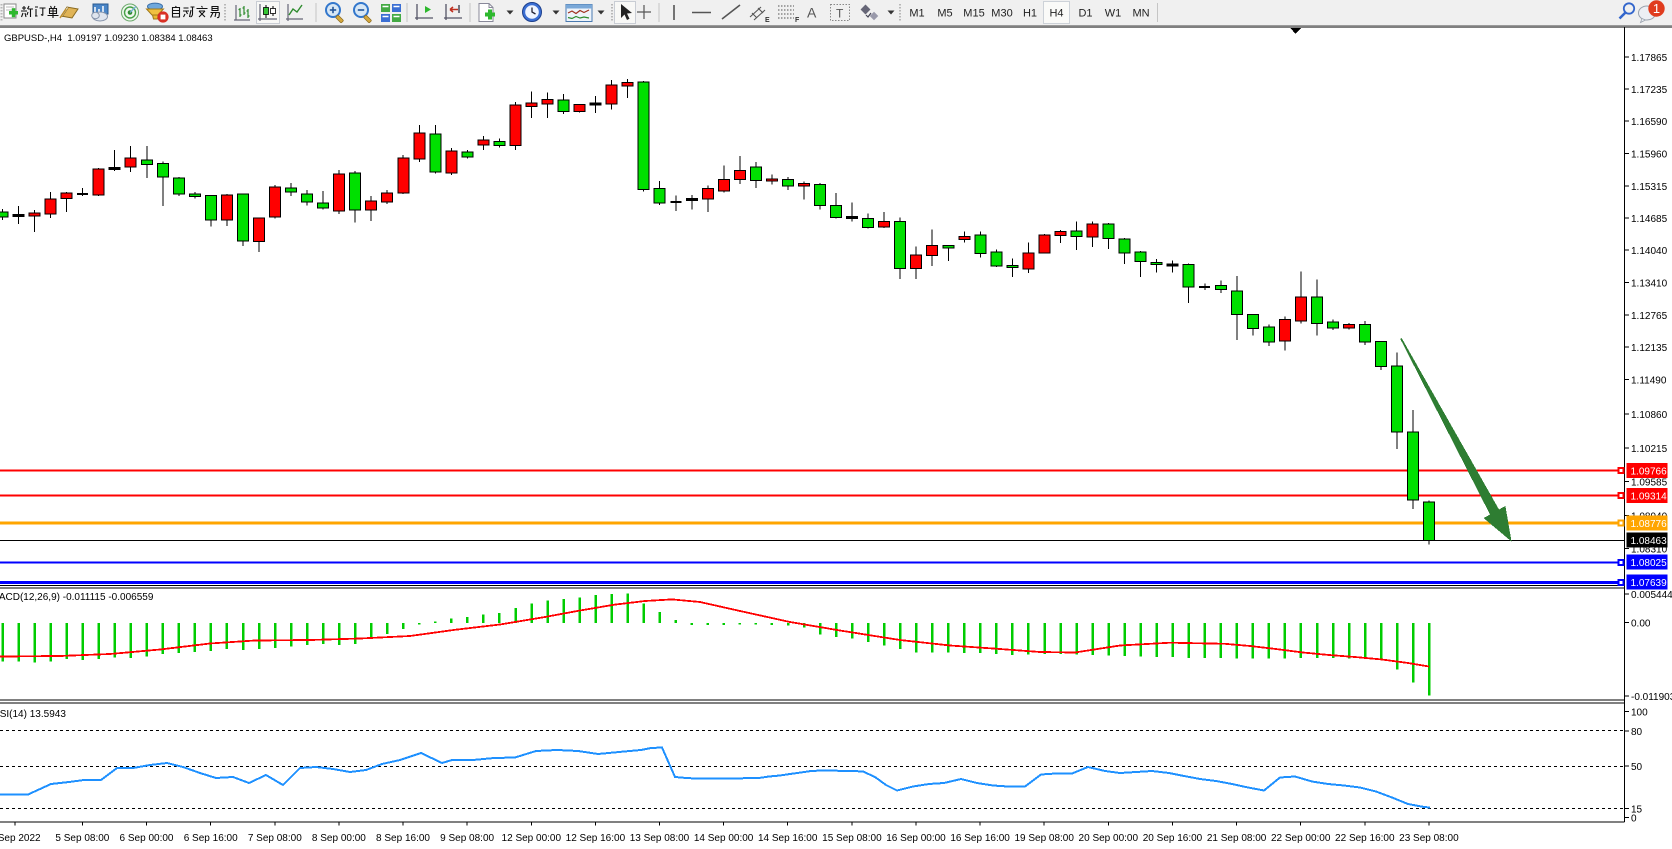 The width and height of the screenshot is (1672, 849). What do you see at coordinates (1649, 563) in the screenshot?
I see `svg-text: 1.08025` at bounding box center [1649, 563].